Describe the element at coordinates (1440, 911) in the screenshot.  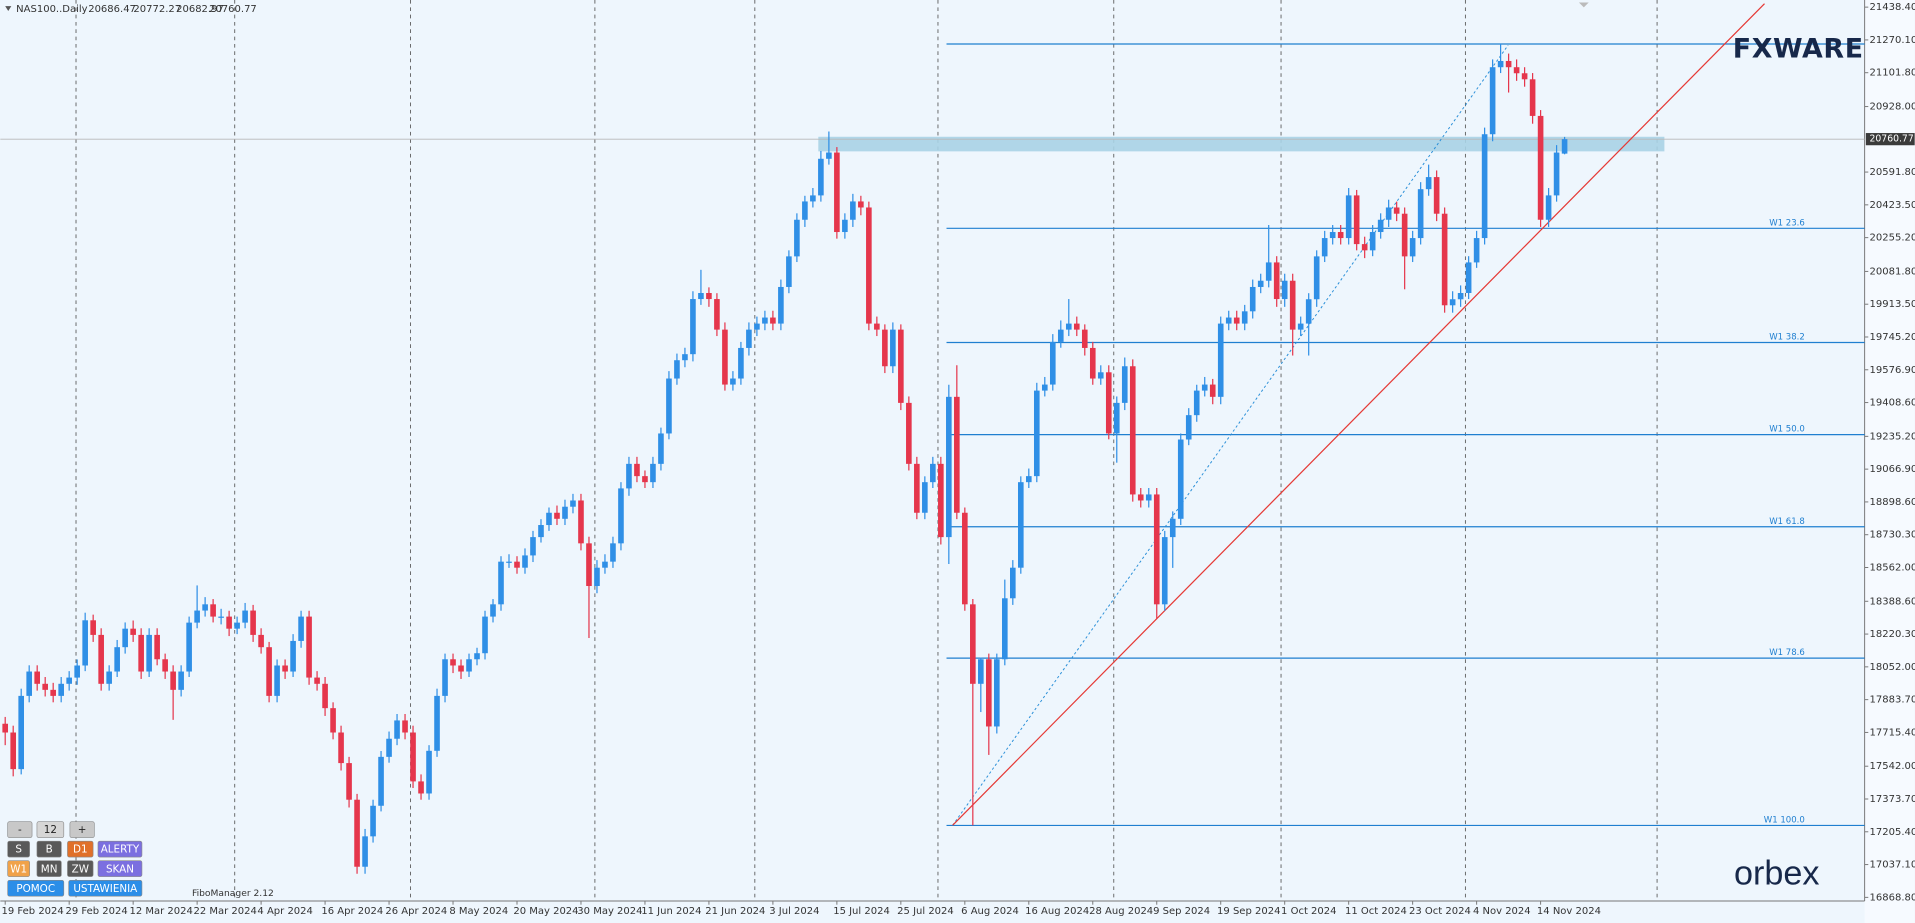
I see `x-tick-label: 23 Oct 2024` at that location.